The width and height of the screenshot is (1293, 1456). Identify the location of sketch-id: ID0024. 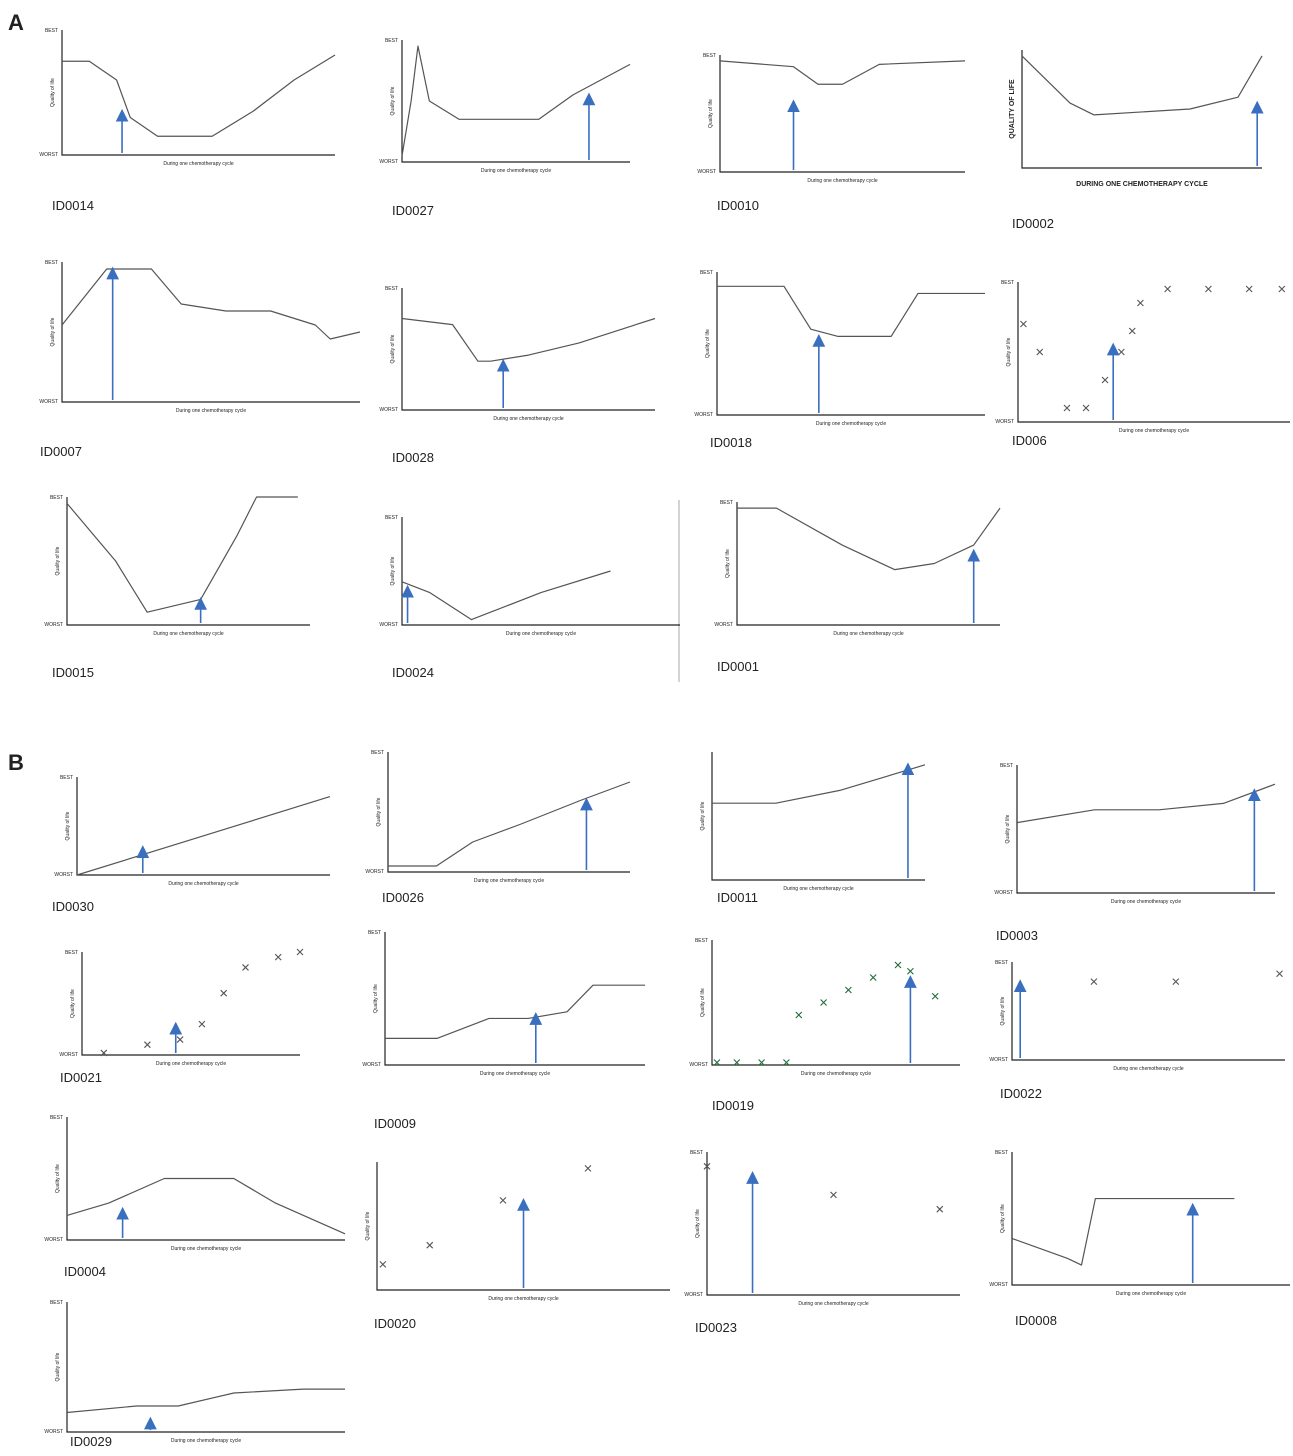
(413, 672).